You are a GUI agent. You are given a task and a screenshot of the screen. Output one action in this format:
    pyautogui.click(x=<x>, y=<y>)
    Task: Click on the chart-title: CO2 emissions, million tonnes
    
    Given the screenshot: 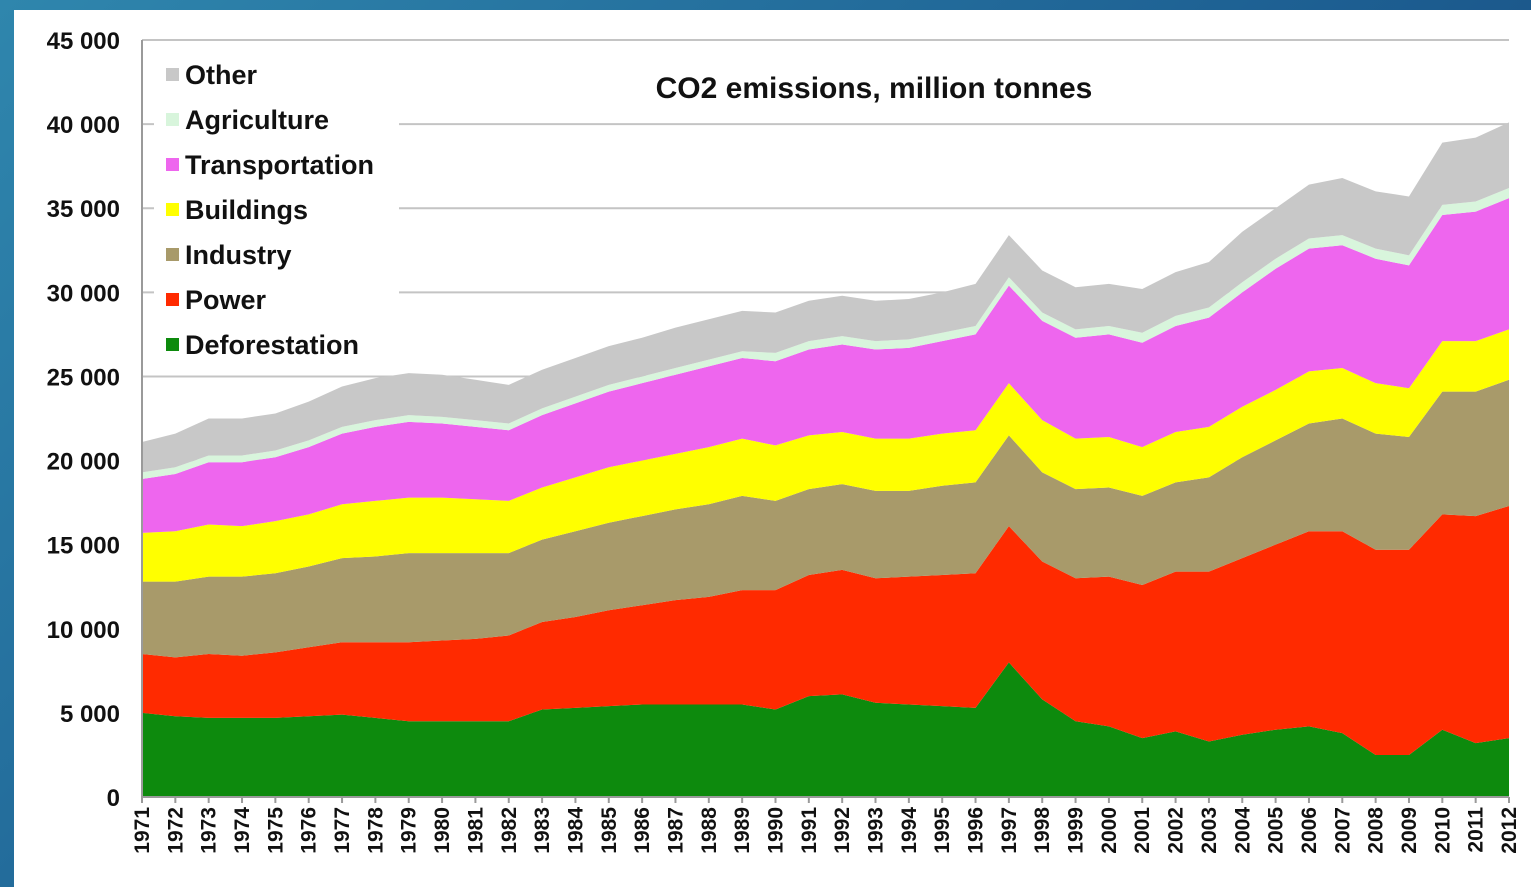 What is the action you would take?
    pyautogui.click(x=874, y=88)
    